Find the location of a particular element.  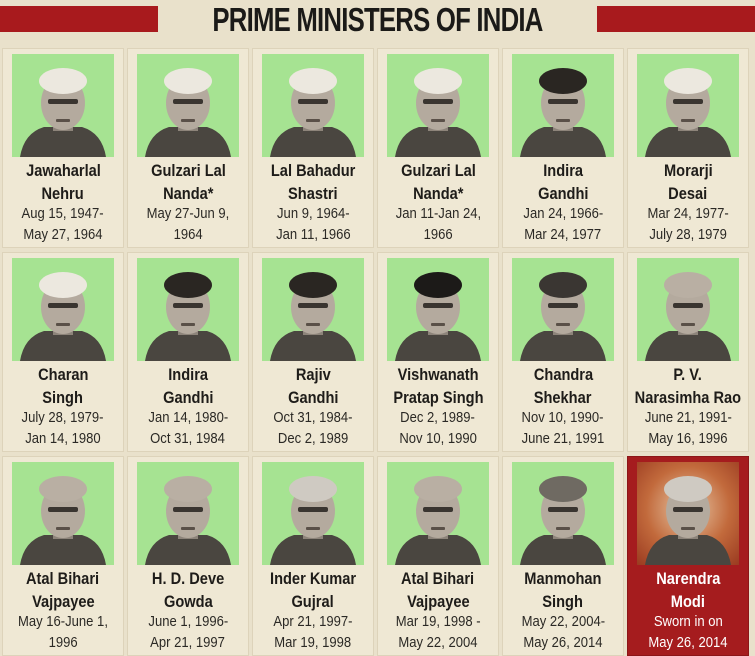

pm-card-1: Gulzari Lal Nanda* May 27-Jun 9, 1964 is located at coordinates (188, 148).